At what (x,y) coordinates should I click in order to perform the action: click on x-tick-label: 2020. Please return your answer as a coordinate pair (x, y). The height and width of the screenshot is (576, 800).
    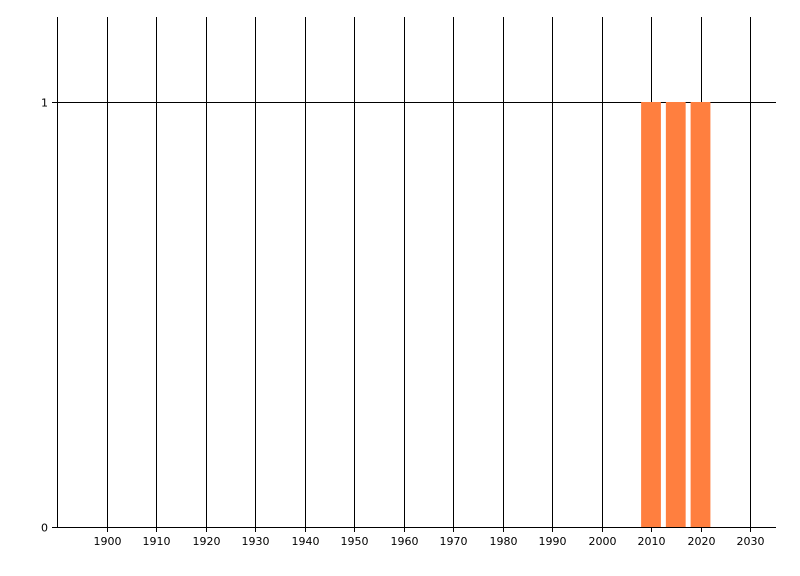
    Looking at the image, I should click on (702, 541).